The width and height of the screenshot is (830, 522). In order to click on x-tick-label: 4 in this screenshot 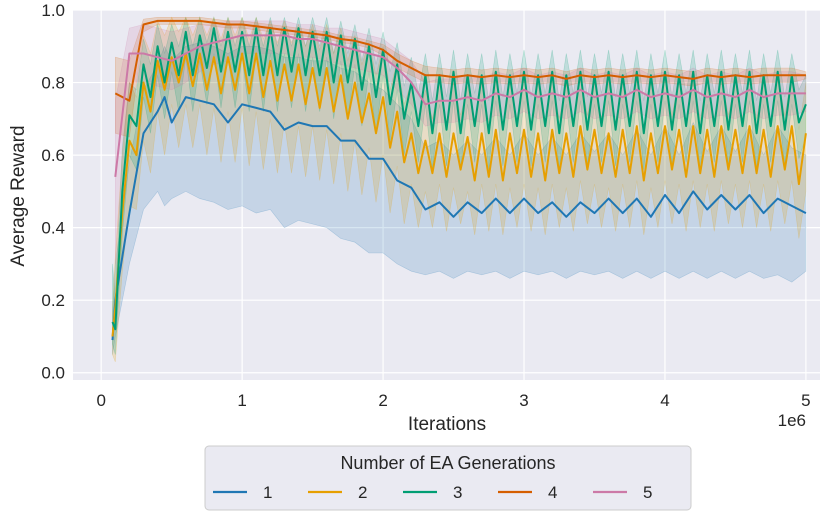, I will do `click(664, 400)`.